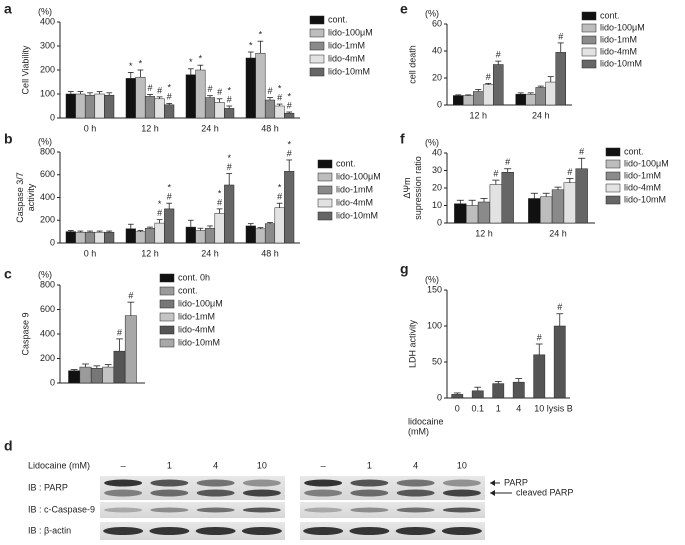 The height and width of the screenshot is (545, 685). I want to click on arrow-label: cleaved PARP, so click(544, 492).